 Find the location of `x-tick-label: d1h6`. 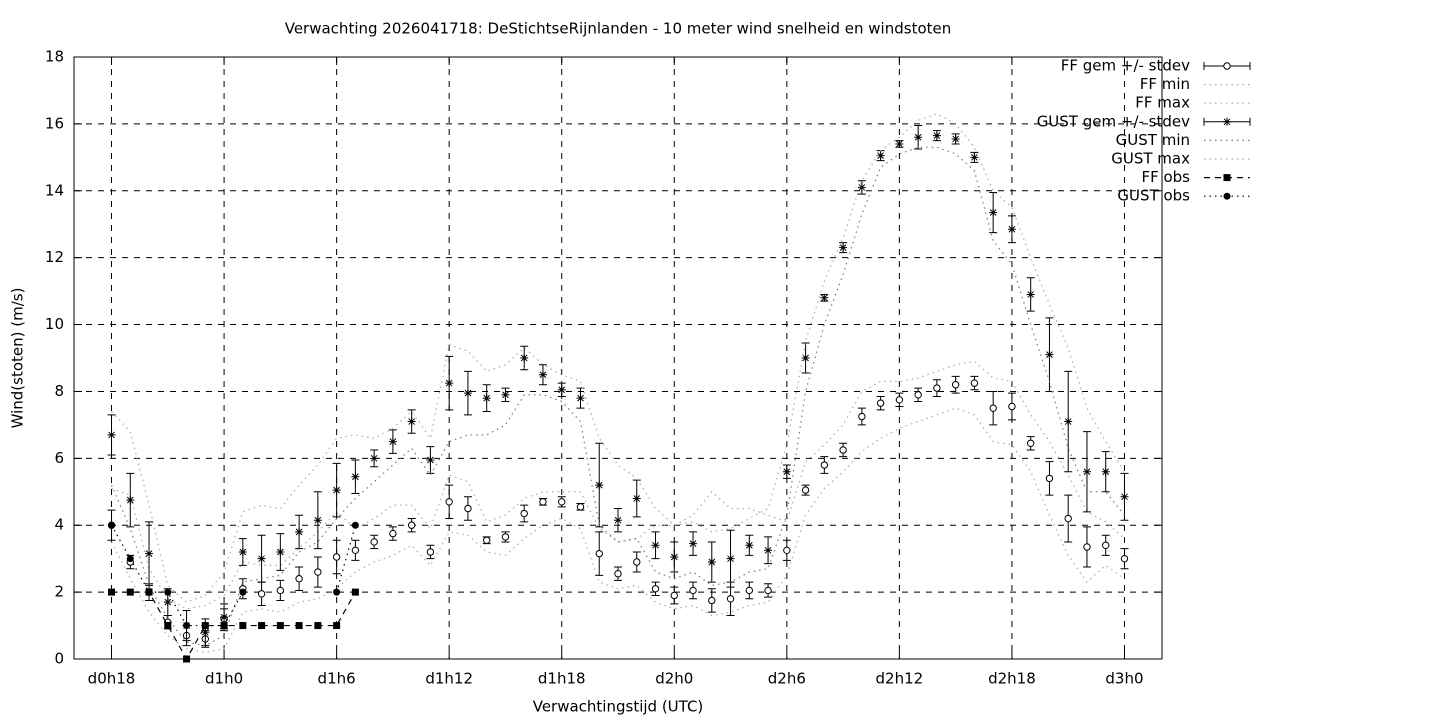

x-tick-label: d1h6 is located at coordinates (337, 679).